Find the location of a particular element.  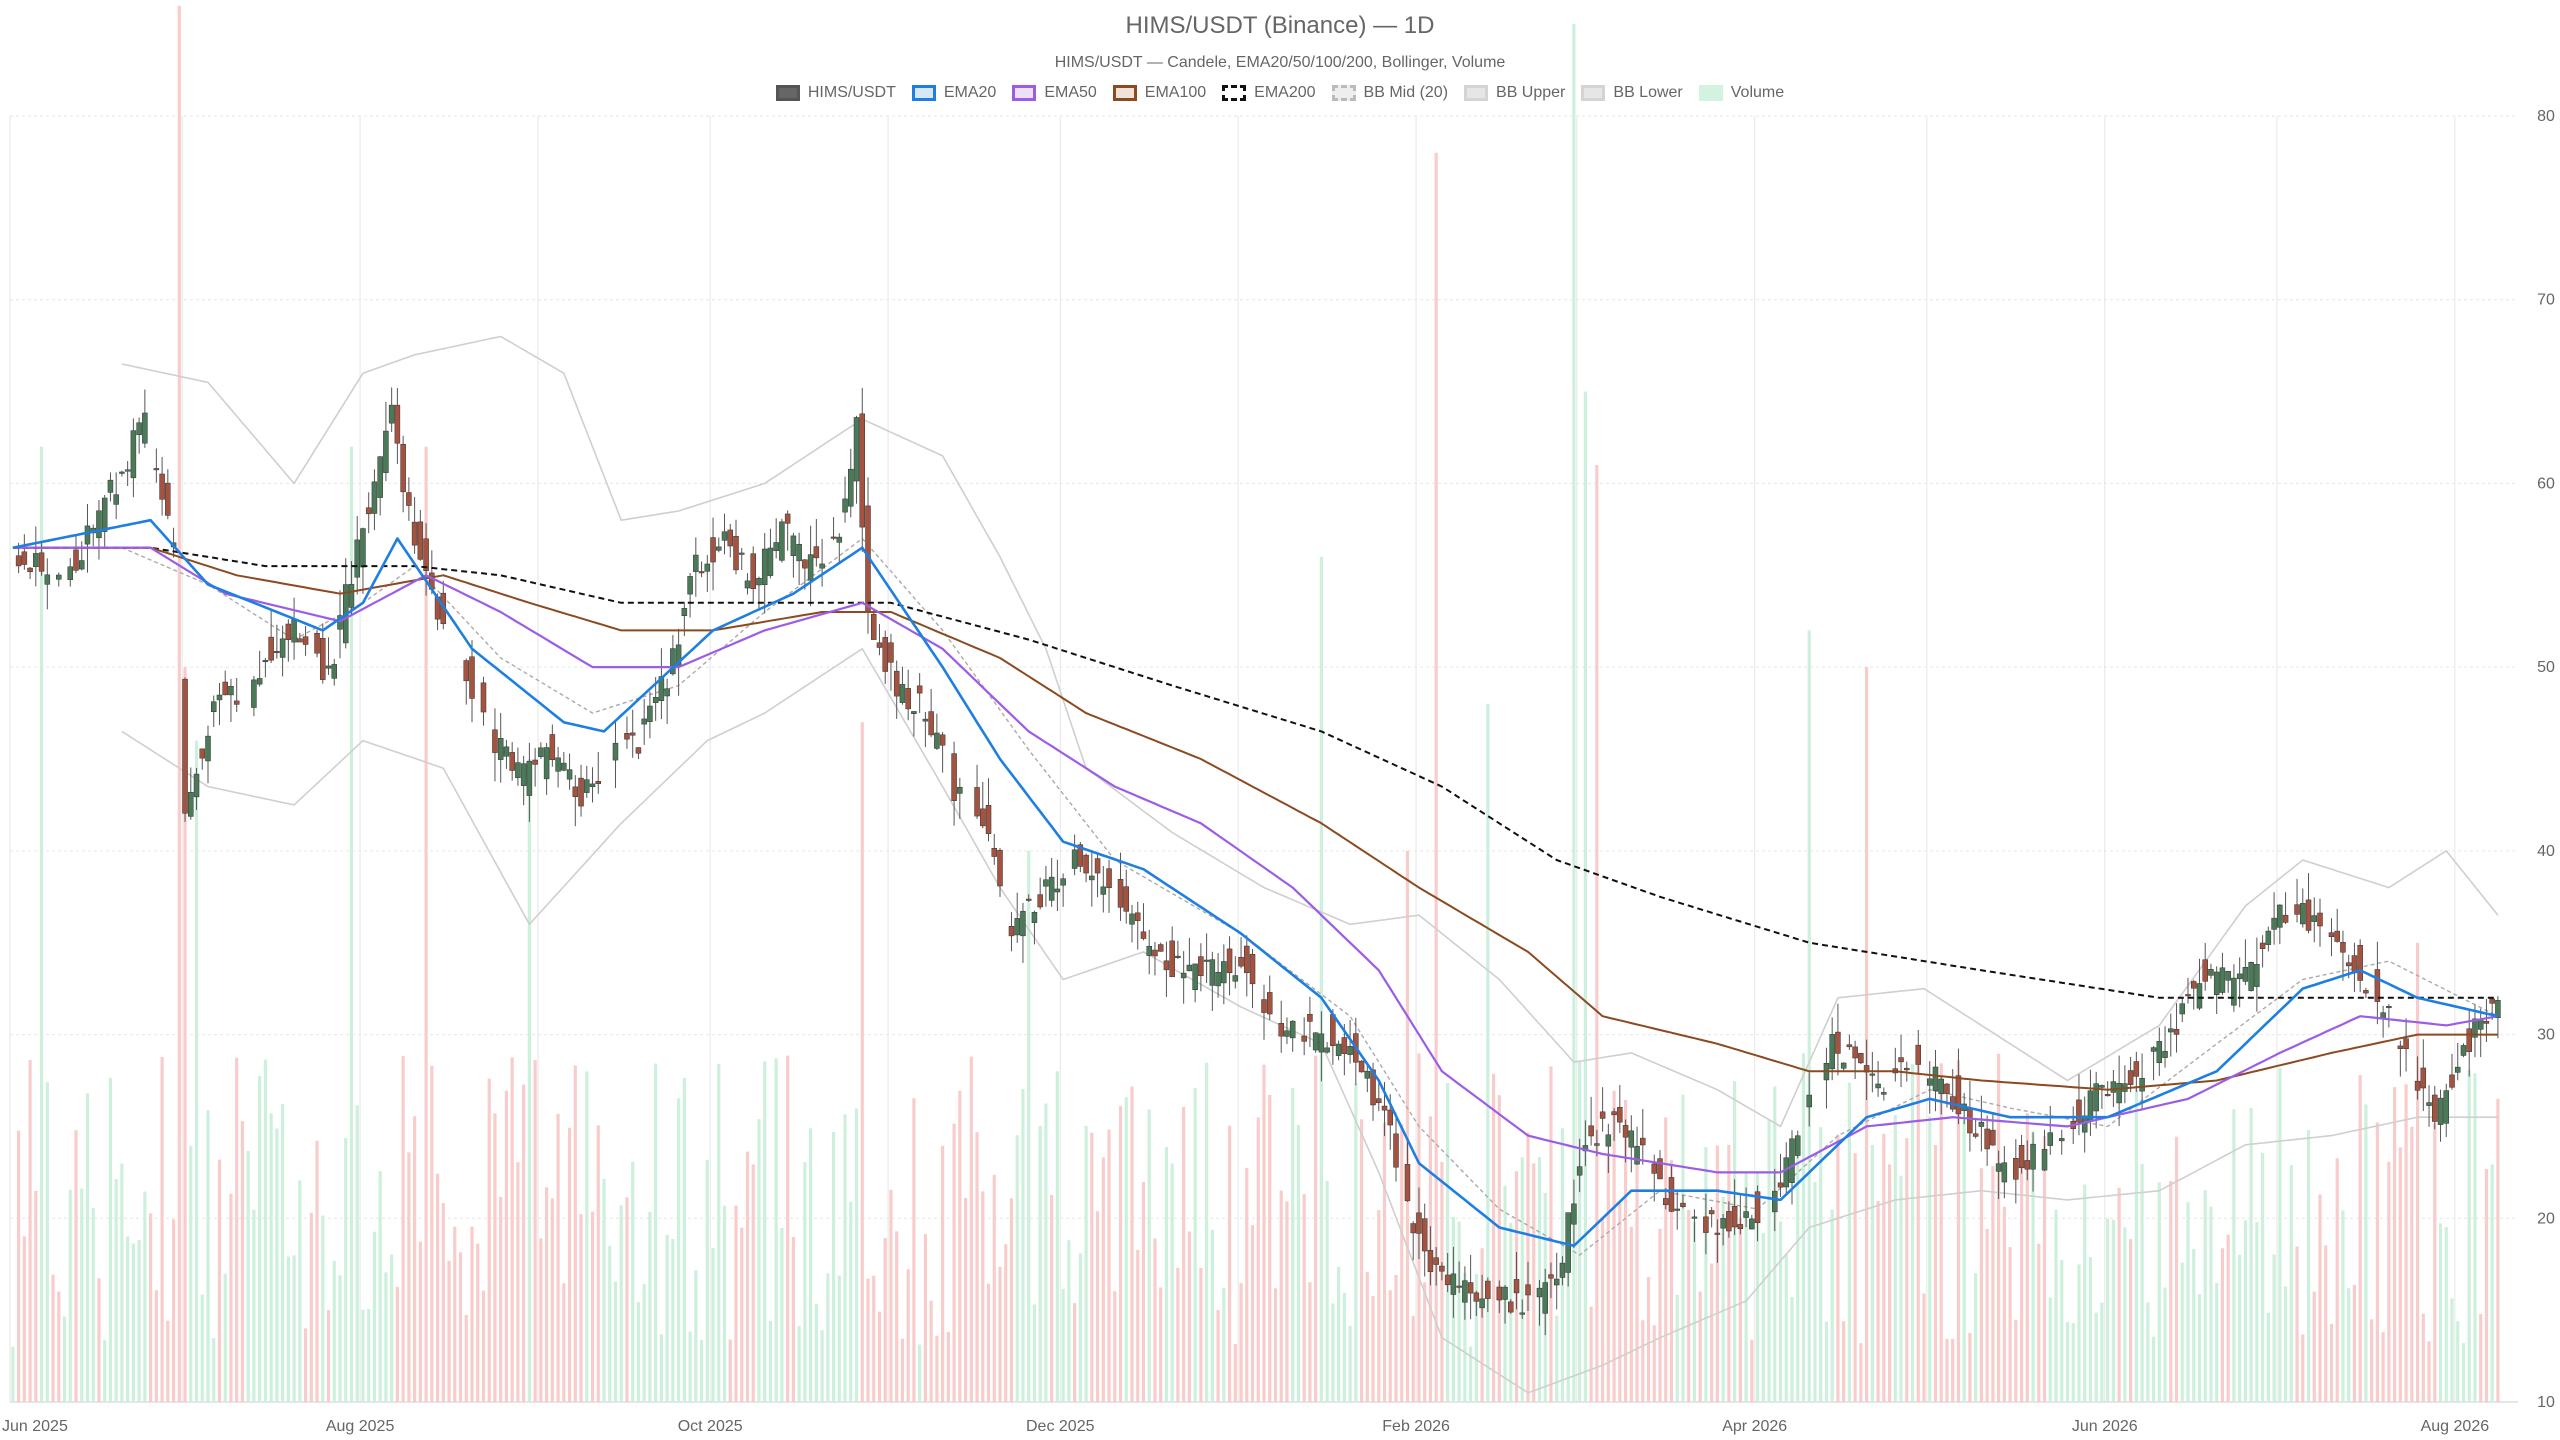

legend-item-ema100: EMA100 is located at coordinates (1159, 93).